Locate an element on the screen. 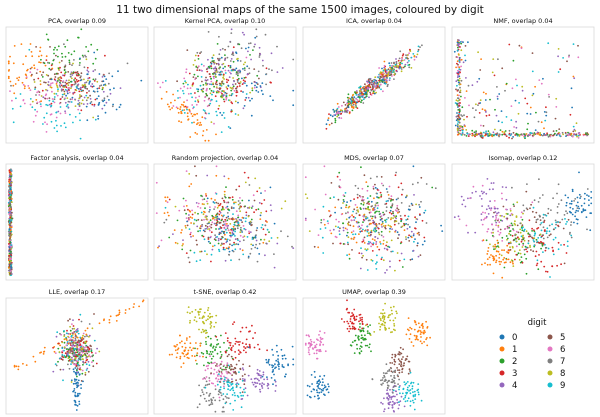 The image size is (600, 417). panel-4: NMF, overlap 0.04 is located at coordinates (523, 80).